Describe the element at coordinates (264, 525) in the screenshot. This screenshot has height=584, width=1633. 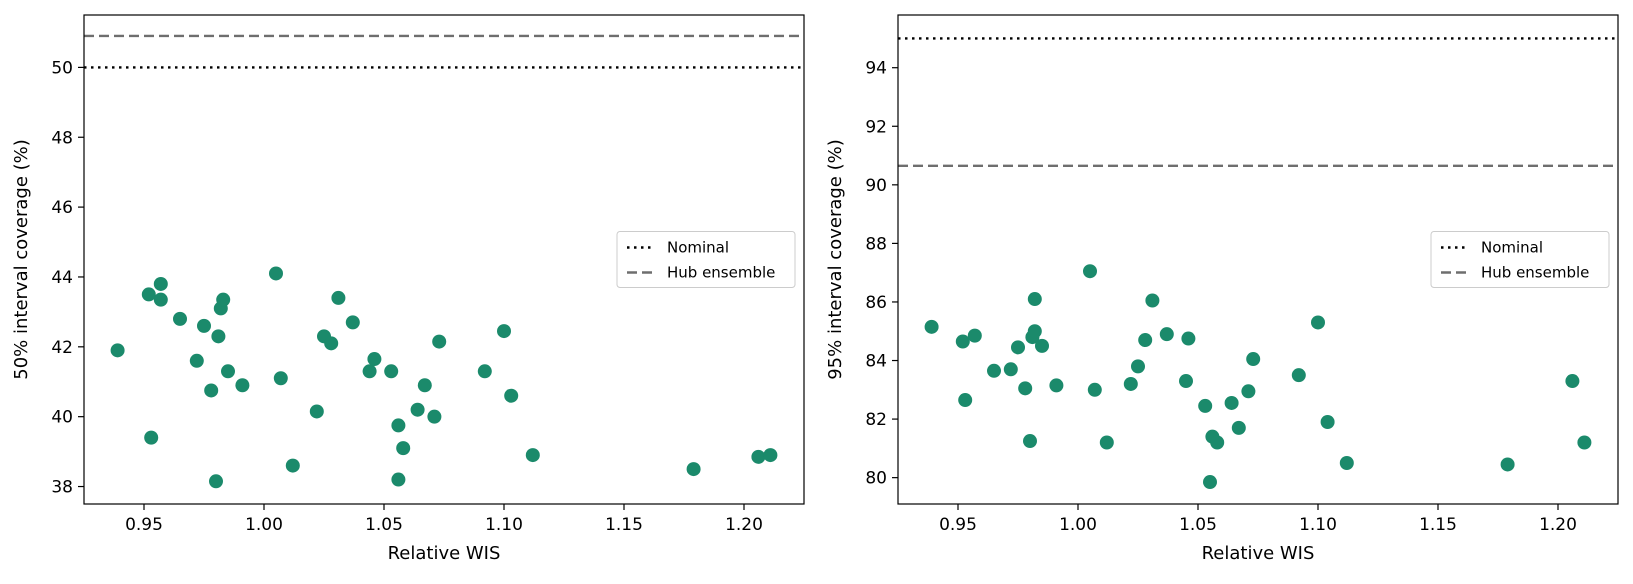
I see `x-tick-label: 1.00` at that location.